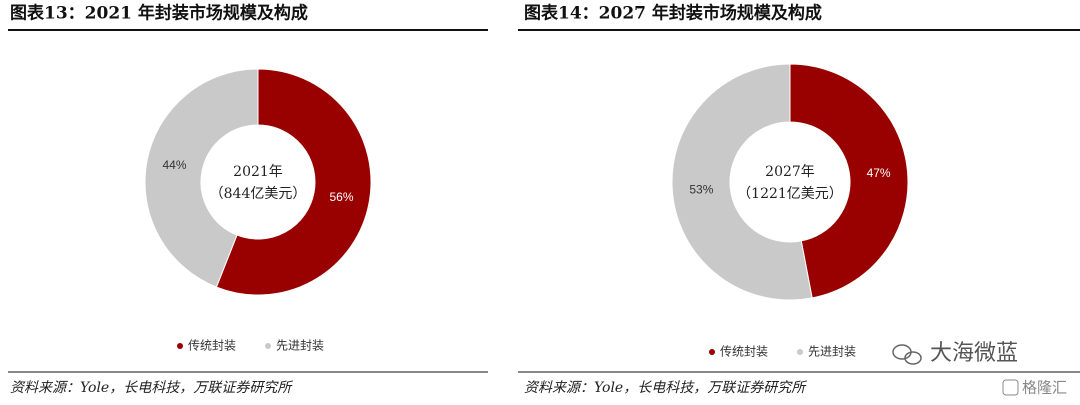 Image resolution: width=1080 pixels, height=405 pixels. What do you see at coordinates (159, 13) in the screenshot?
I see `chart-title: 图表13：2021 年封装市场规模及构成` at bounding box center [159, 13].